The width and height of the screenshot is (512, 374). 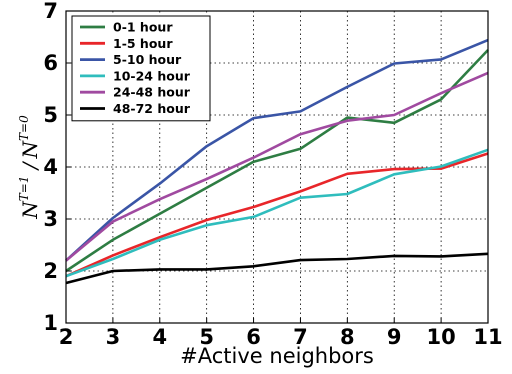 What do you see at coordinates (152, 75) in the screenshot?
I see `legend-label: 10-24 hour` at bounding box center [152, 75].